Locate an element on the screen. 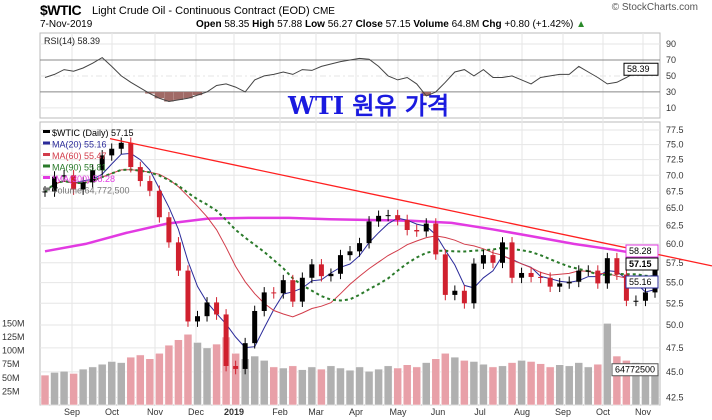 The width and height of the screenshot is (712, 420). volume-tag is located at coordinates (635, 370).